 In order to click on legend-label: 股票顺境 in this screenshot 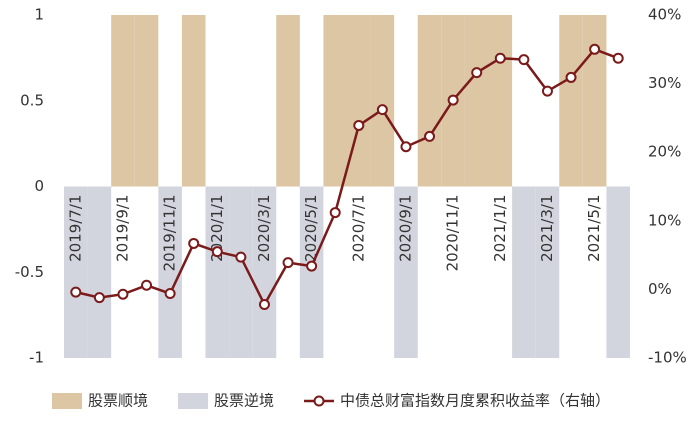, I will do `click(118, 401)`.